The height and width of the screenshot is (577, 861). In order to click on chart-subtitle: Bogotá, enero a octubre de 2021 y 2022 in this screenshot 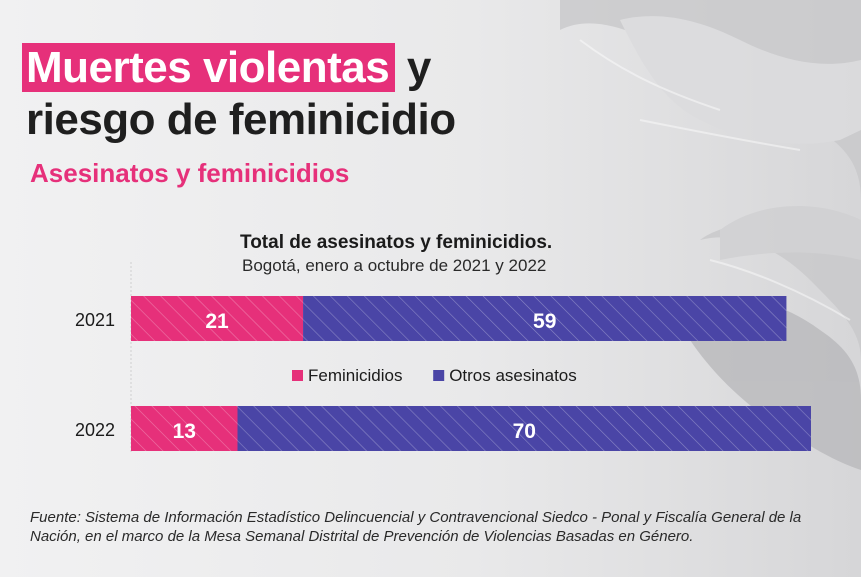, I will do `click(394, 265)`.